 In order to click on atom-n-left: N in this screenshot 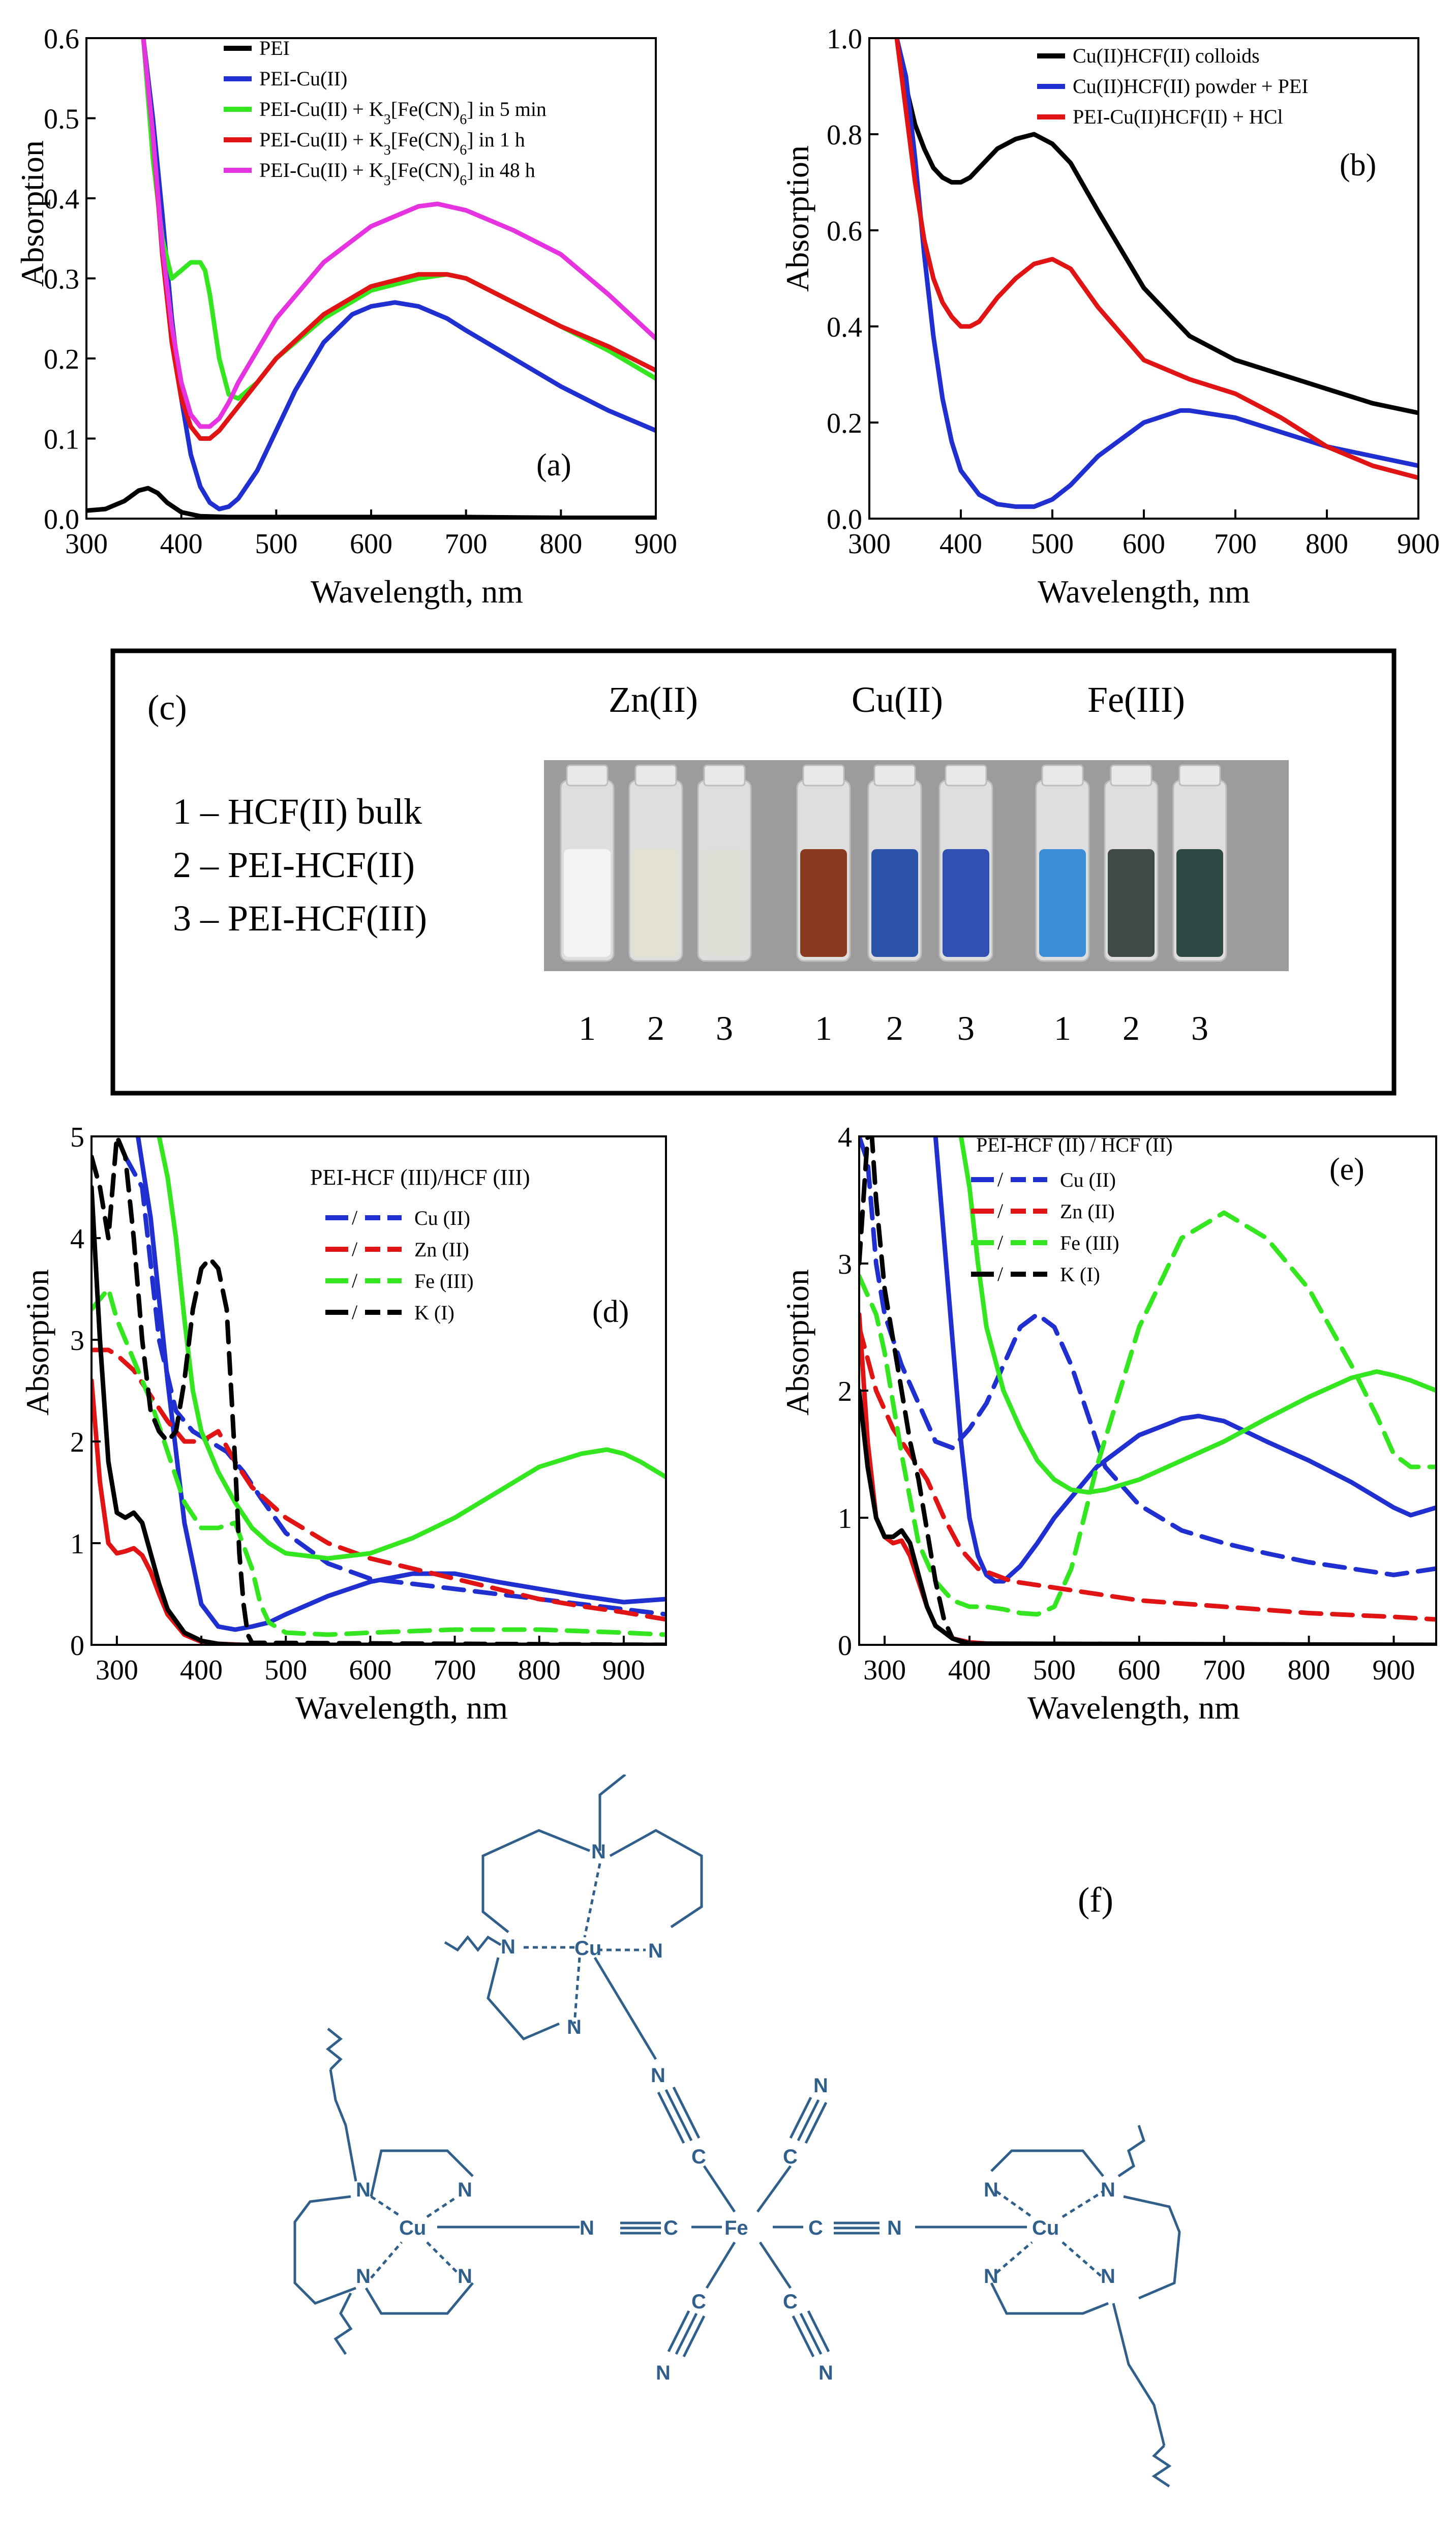, I will do `click(587, 2228)`.